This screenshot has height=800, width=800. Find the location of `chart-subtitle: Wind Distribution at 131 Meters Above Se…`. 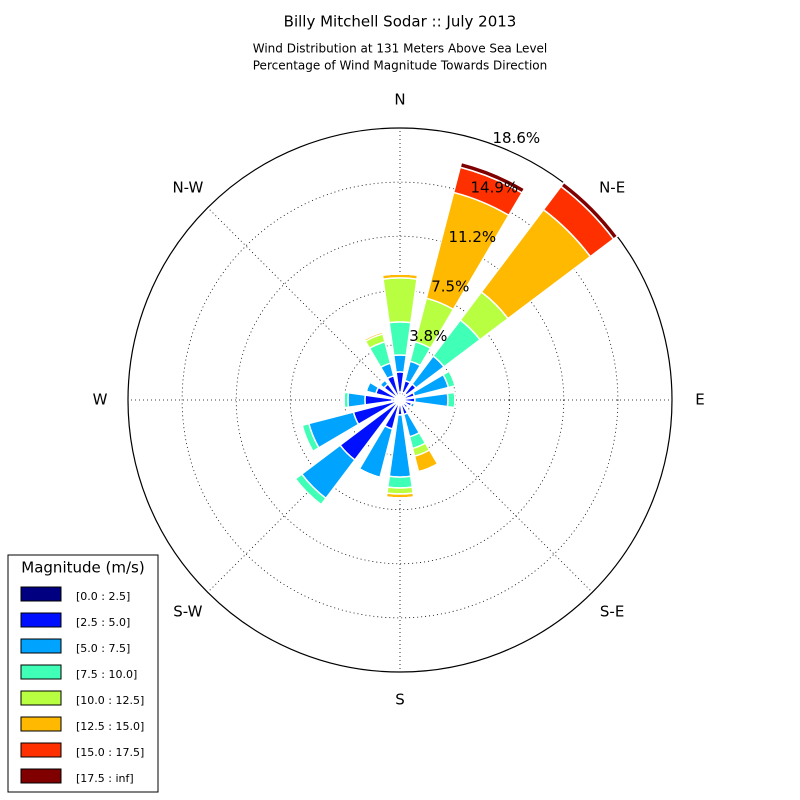

chart-subtitle: Wind Distribution at 131 Meters Above Se… is located at coordinates (400, 49).